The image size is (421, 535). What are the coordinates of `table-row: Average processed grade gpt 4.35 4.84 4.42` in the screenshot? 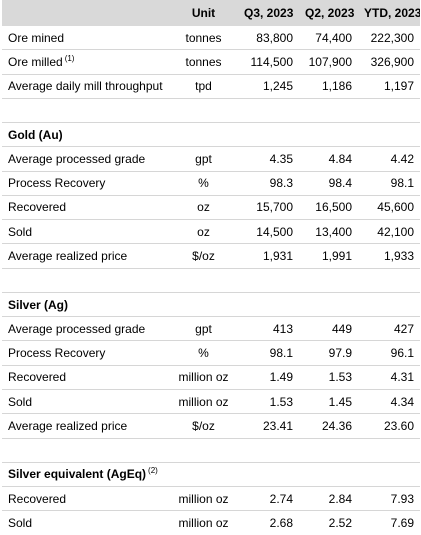 It's located at (211, 159).